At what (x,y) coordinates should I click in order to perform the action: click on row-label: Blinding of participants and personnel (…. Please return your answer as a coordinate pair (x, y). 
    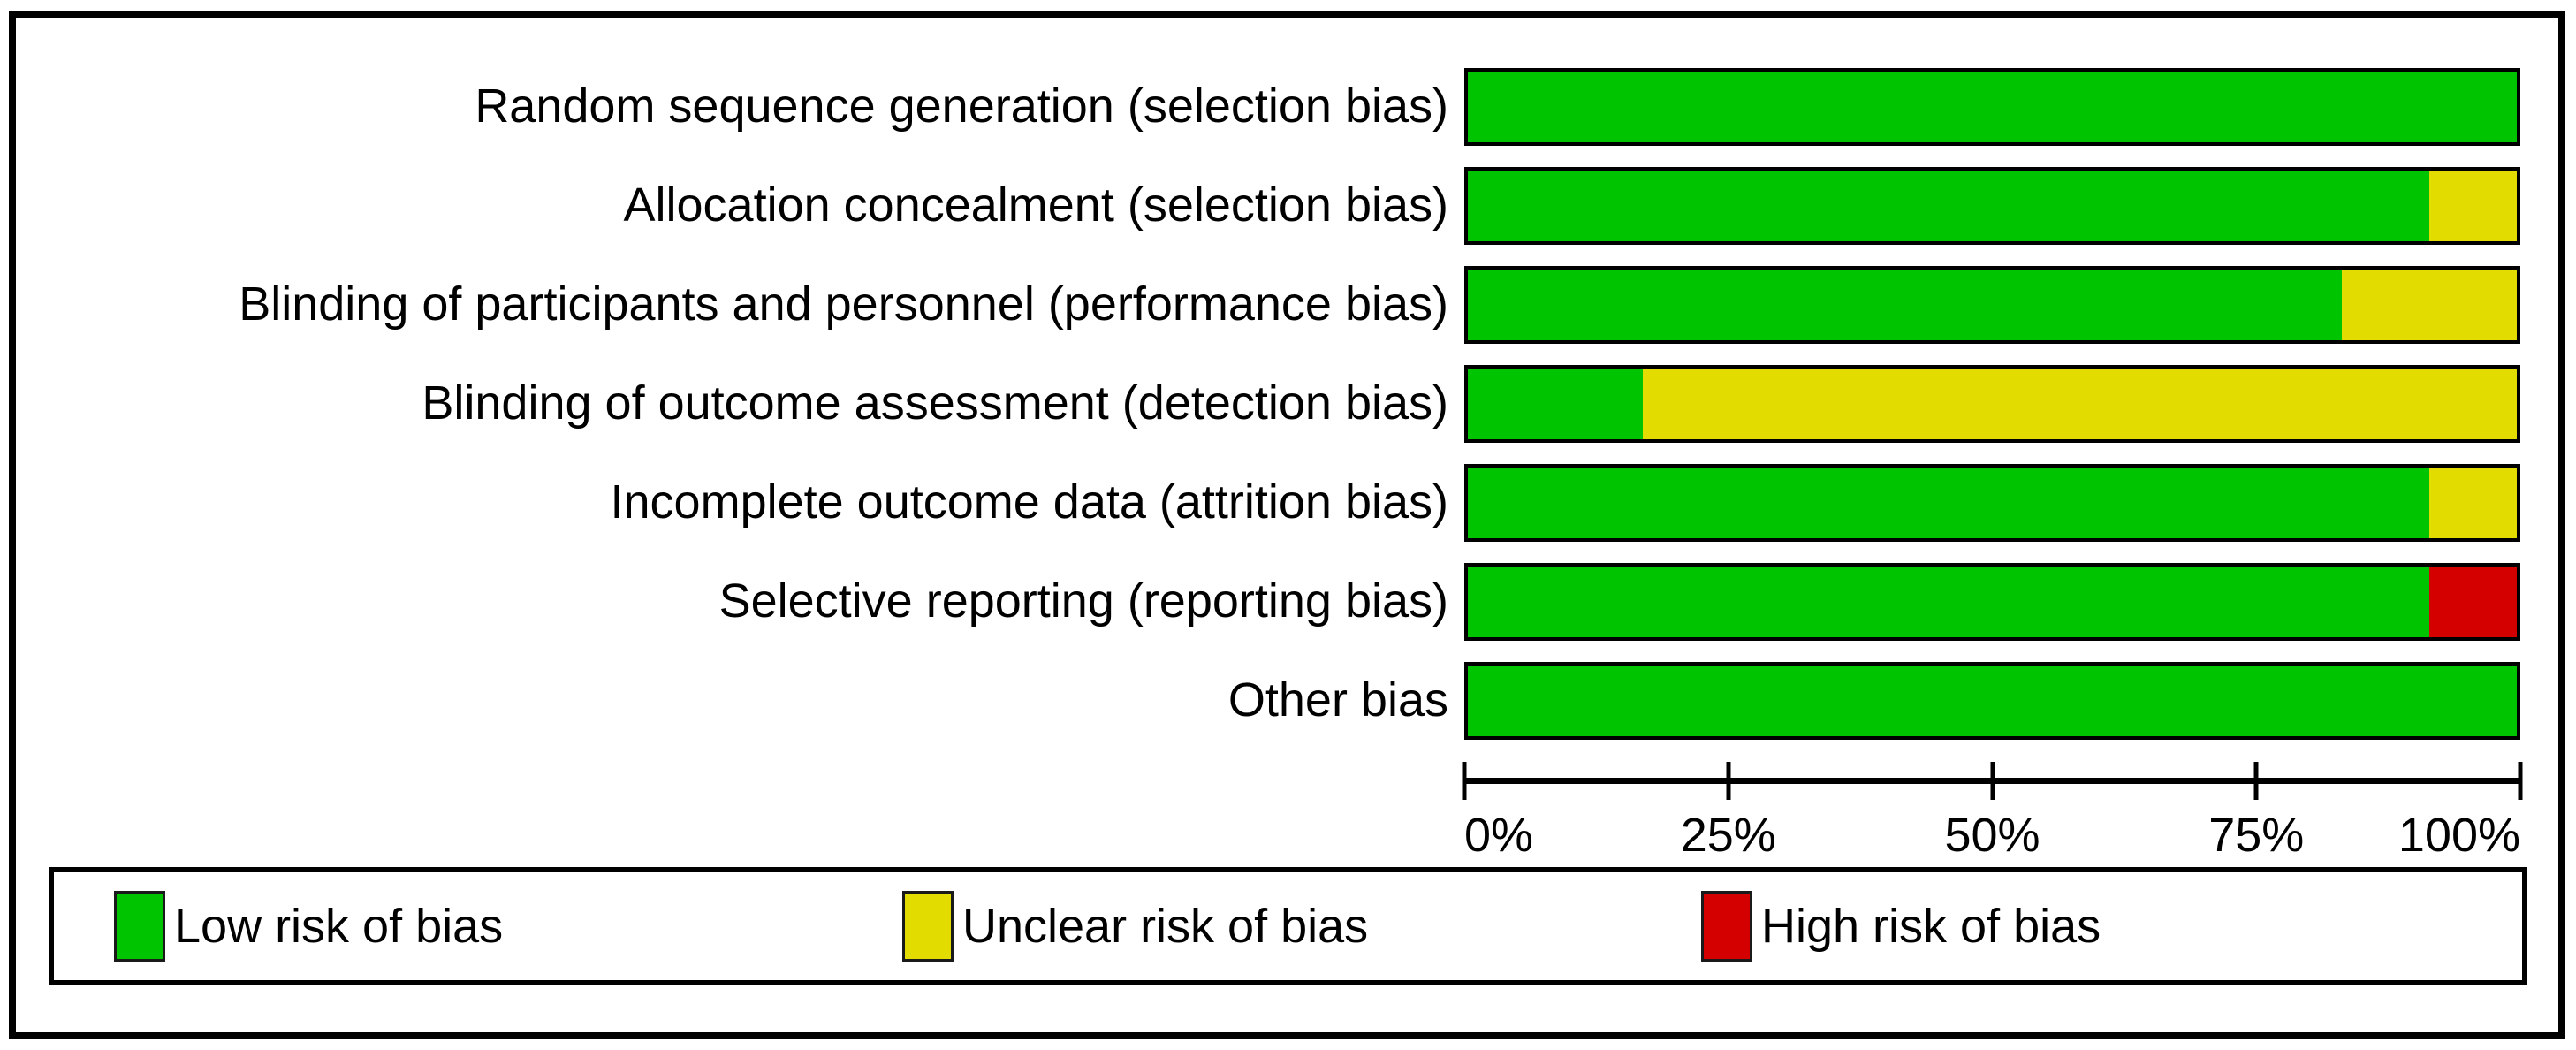
    Looking at the image, I should click on (843, 304).